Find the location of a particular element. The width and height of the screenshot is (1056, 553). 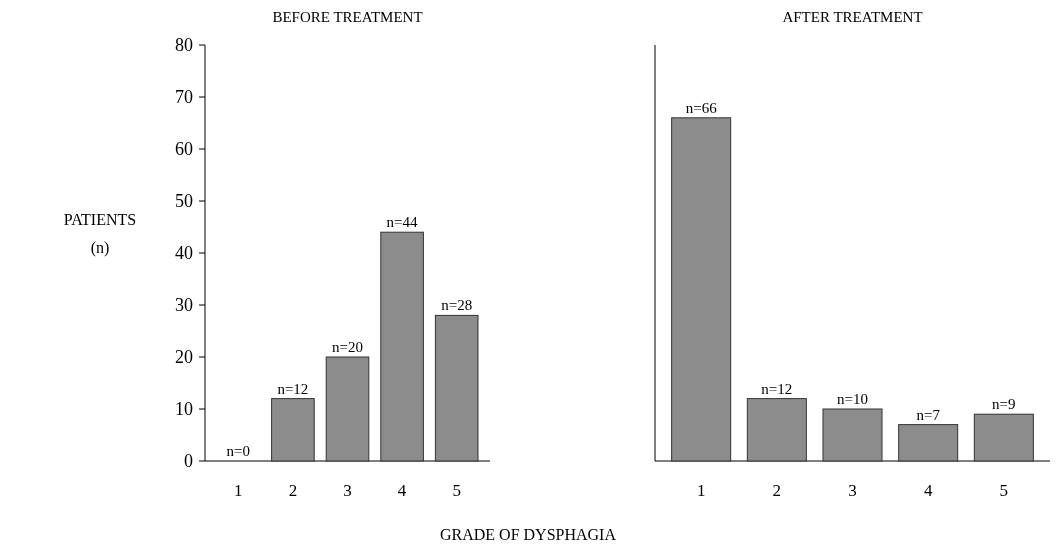

y-tick-label: 60 is located at coordinates (184, 149).